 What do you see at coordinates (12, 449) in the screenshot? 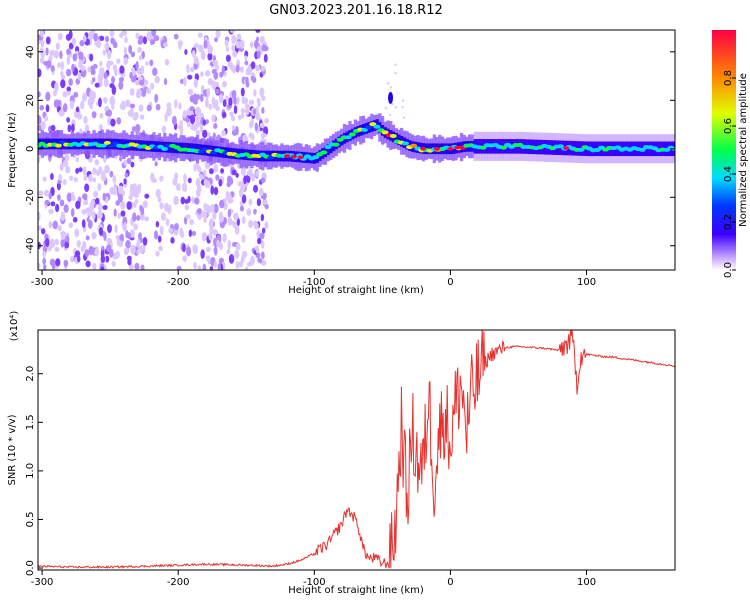
I see `snr-y-label: SNR (10 * v/v)` at bounding box center [12, 449].